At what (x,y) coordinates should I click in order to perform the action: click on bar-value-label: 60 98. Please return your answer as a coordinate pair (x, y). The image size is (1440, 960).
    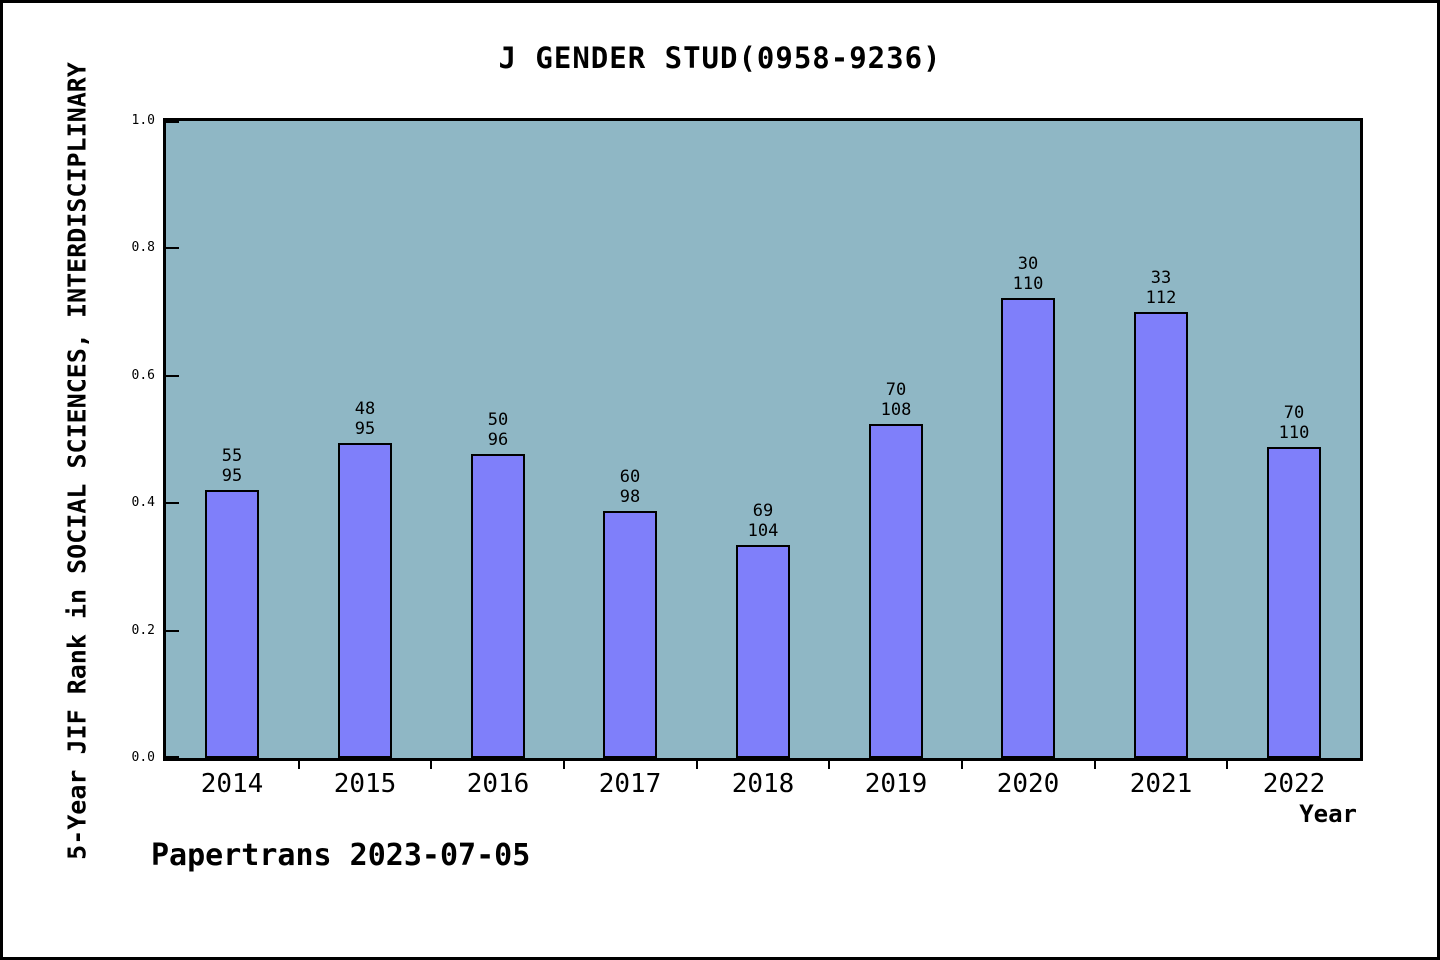
    Looking at the image, I should click on (630, 487).